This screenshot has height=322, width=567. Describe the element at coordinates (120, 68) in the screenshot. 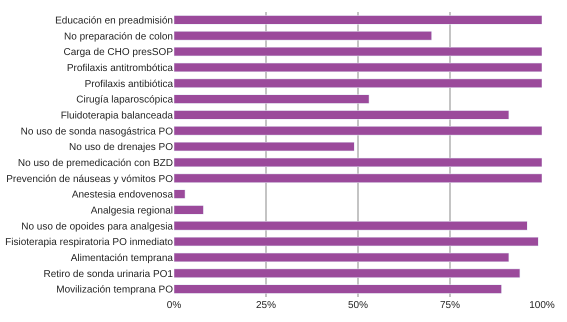

I see `y-tick-label: Profilaxis antitrombótica` at that location.